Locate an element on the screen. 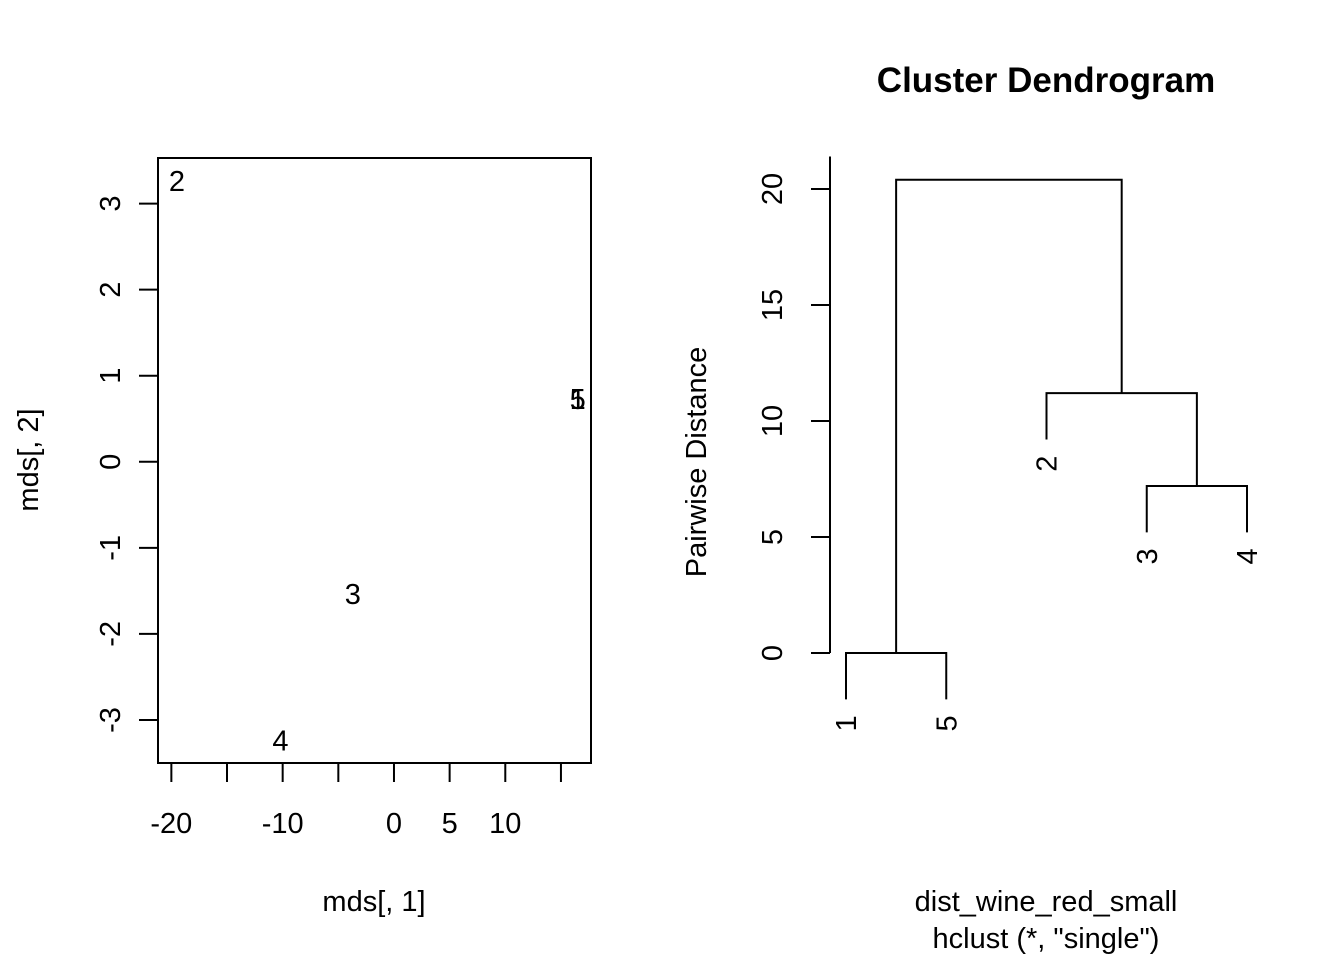 The height and width of the screenshot is (960, 1344). y-tick-label: 2 is located at coordinates (111, 290).